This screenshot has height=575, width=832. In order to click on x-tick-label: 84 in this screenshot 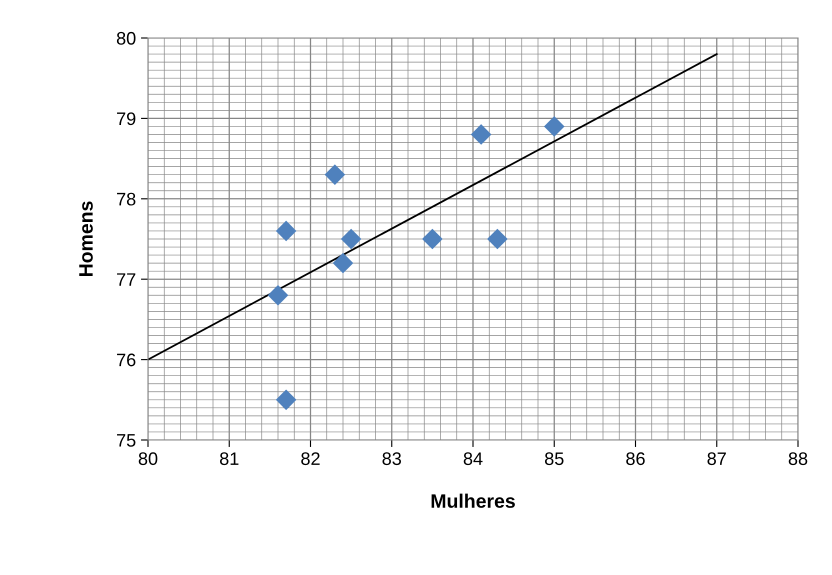, I will do `click(473, 459)`.